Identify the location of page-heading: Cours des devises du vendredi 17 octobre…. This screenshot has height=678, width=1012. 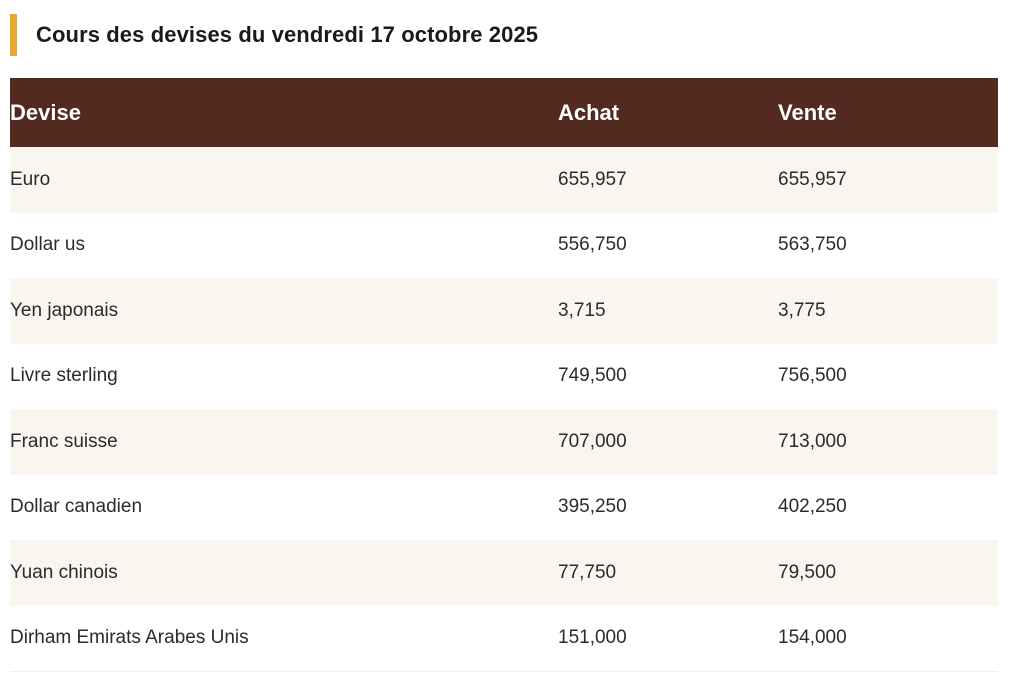
(274, 35).